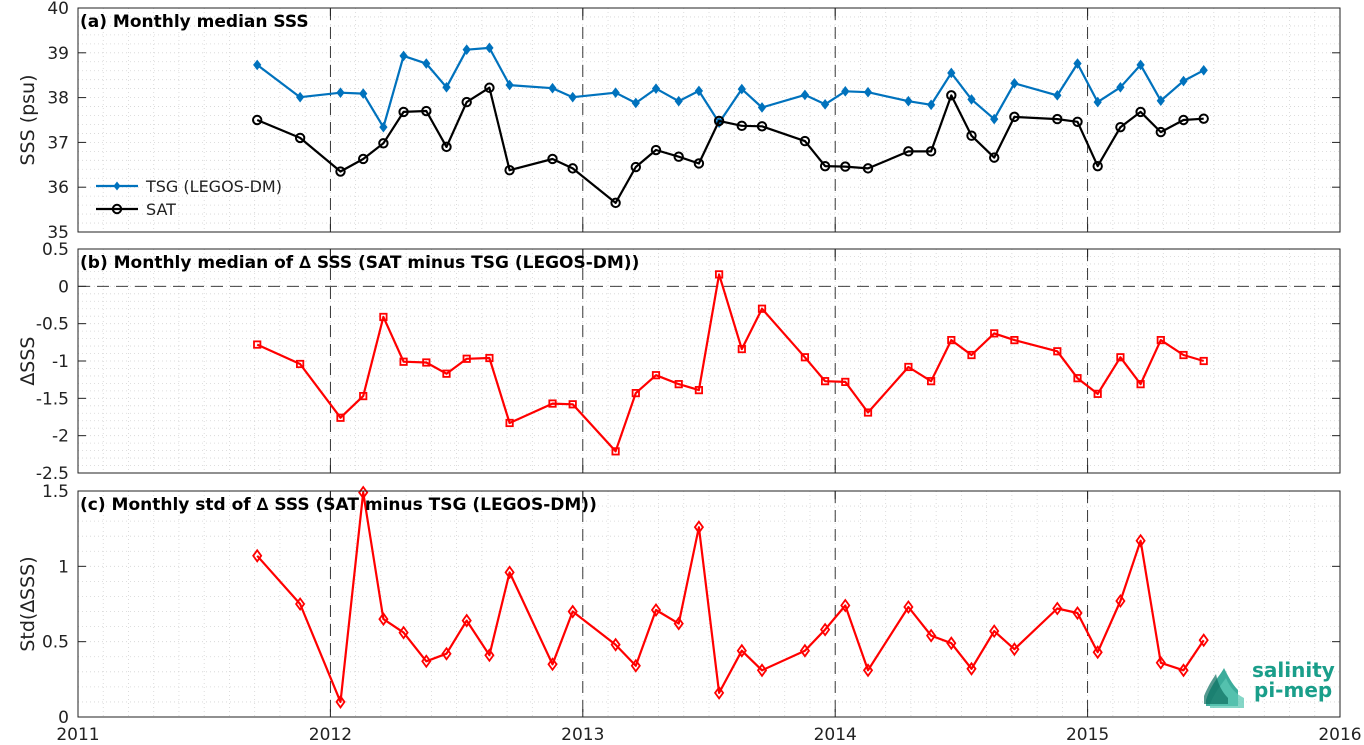 The image size is (1364, 745). Describe the element at coordinates (1339, 735) in the screenshot. I see `x-tick-label: 2016` at that location.